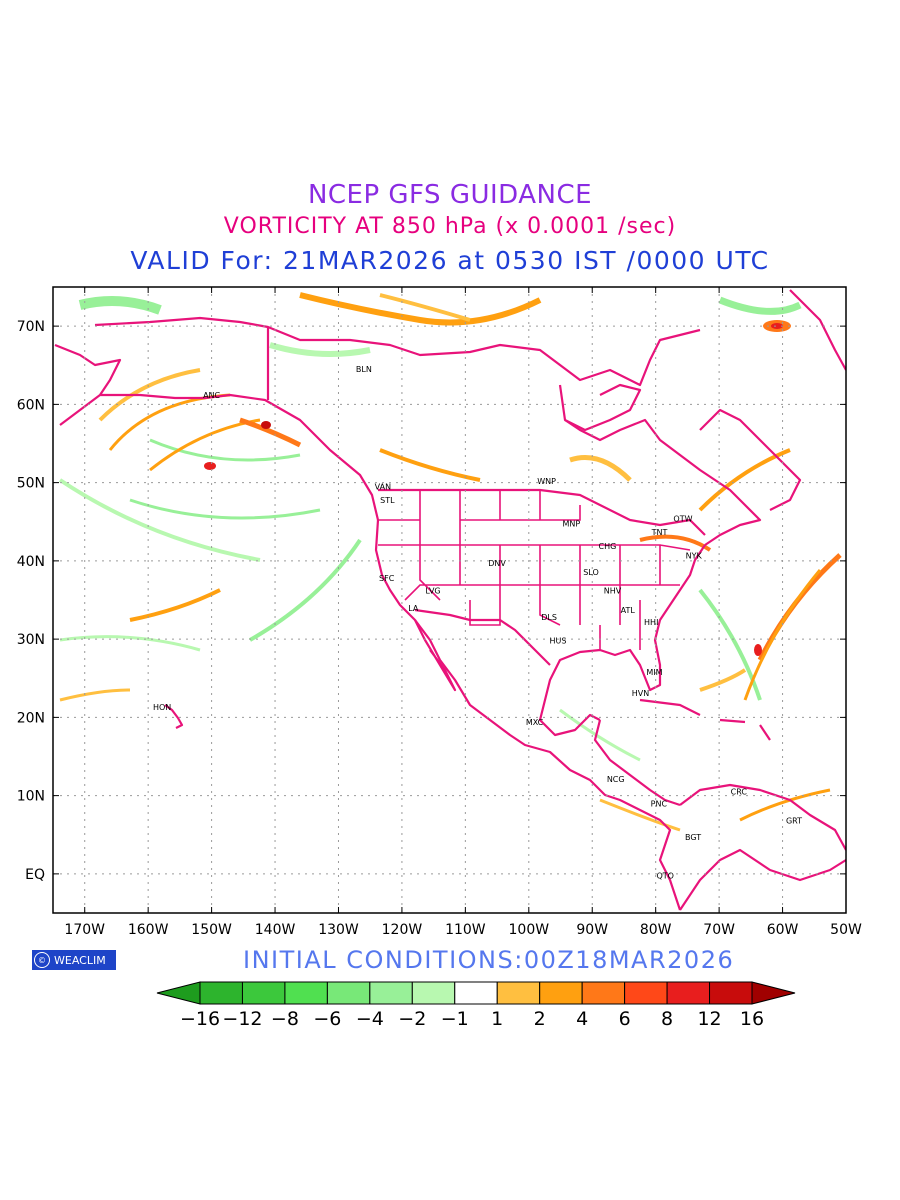 Image resolution: width=900 pixels, height=1200 pixels. What do you see at coordinates (534, 570) in the screenshot?
I see `state-lines` at bounding box center [534, 570].